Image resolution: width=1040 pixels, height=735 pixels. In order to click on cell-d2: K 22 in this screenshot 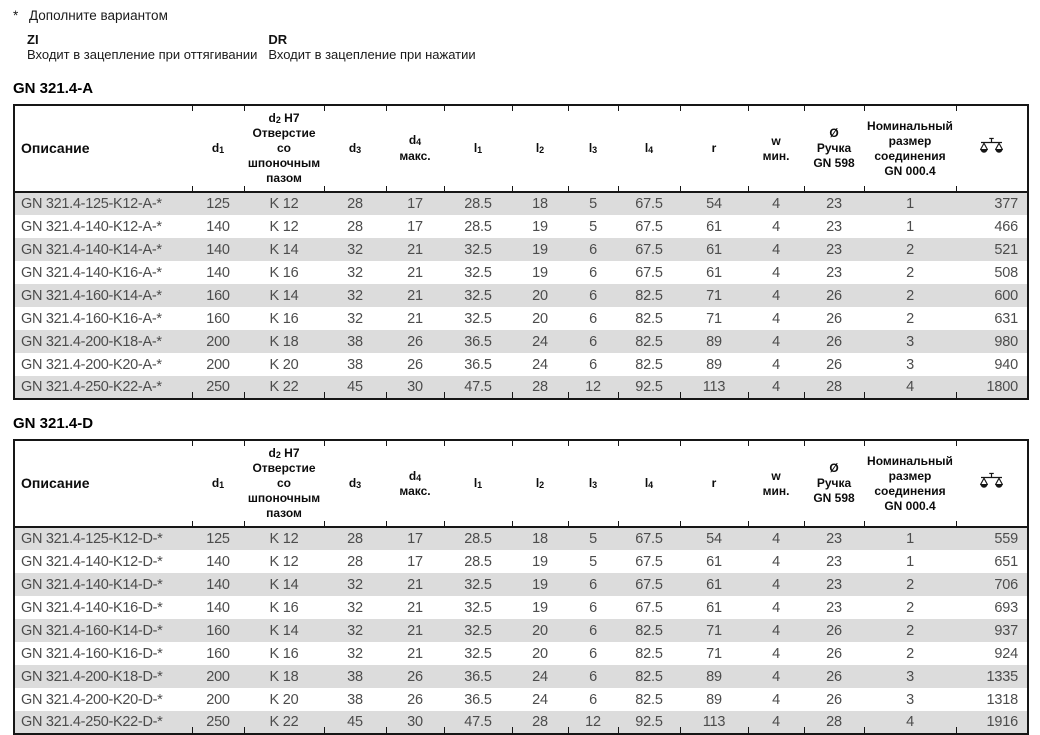, I will do `click(284, 723)`.